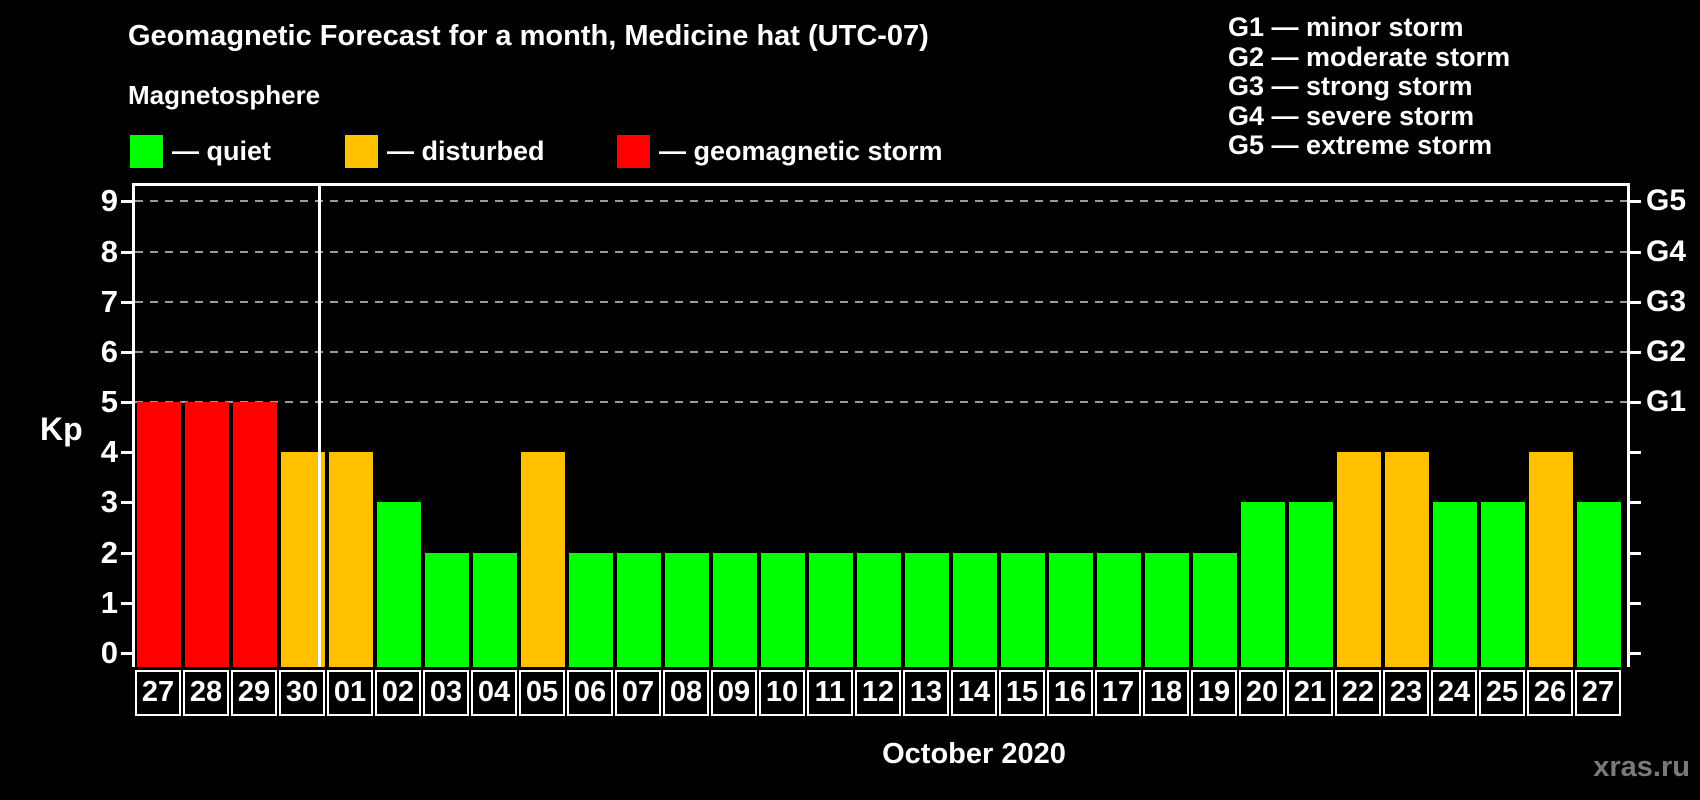 The width and height of the screenshot is (1700, 800). Describe the element at coordinates (926, 693) in the screenshot. I see `day-label-13: 13` at that location.